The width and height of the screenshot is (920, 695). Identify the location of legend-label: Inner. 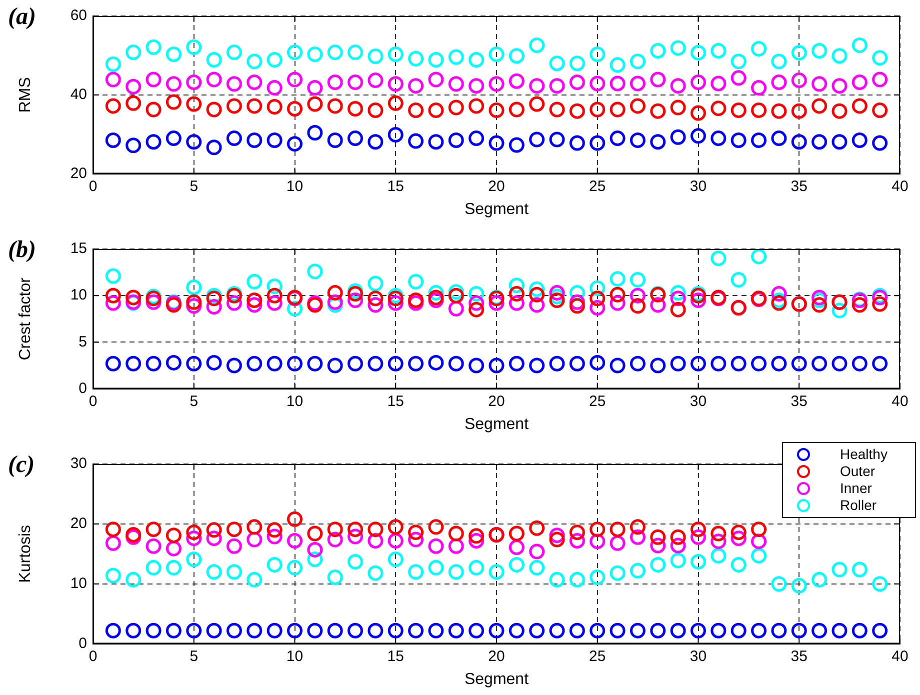
(856, 488).